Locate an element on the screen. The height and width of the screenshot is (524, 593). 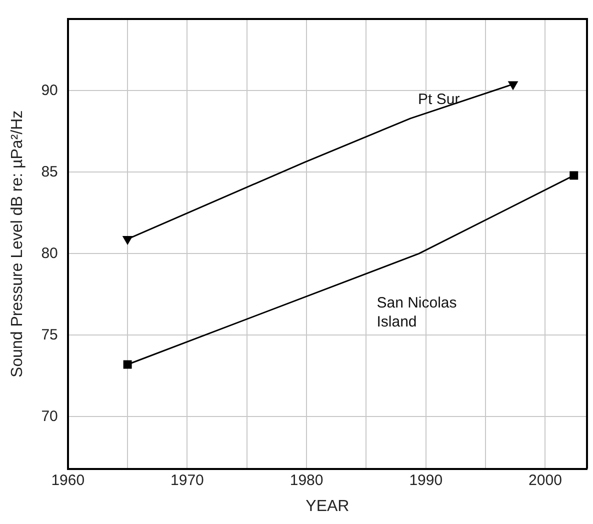
y-tick-label: 80 is located at coordinates (49, 253).